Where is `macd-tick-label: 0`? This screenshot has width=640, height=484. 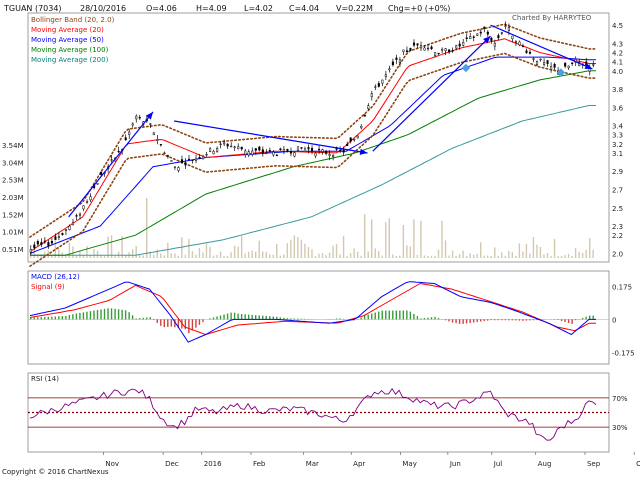
macd-tick-label: 0 is located at coordinates (614, 320).